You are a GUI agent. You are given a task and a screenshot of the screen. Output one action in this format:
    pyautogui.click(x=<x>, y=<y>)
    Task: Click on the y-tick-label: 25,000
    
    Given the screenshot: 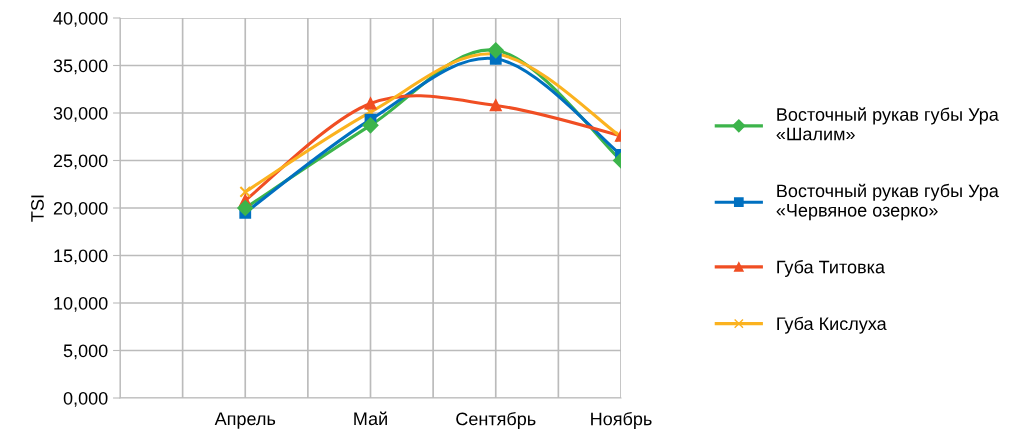 What is the action you would take?
    pyautogui.click(x=80, y=162)
    